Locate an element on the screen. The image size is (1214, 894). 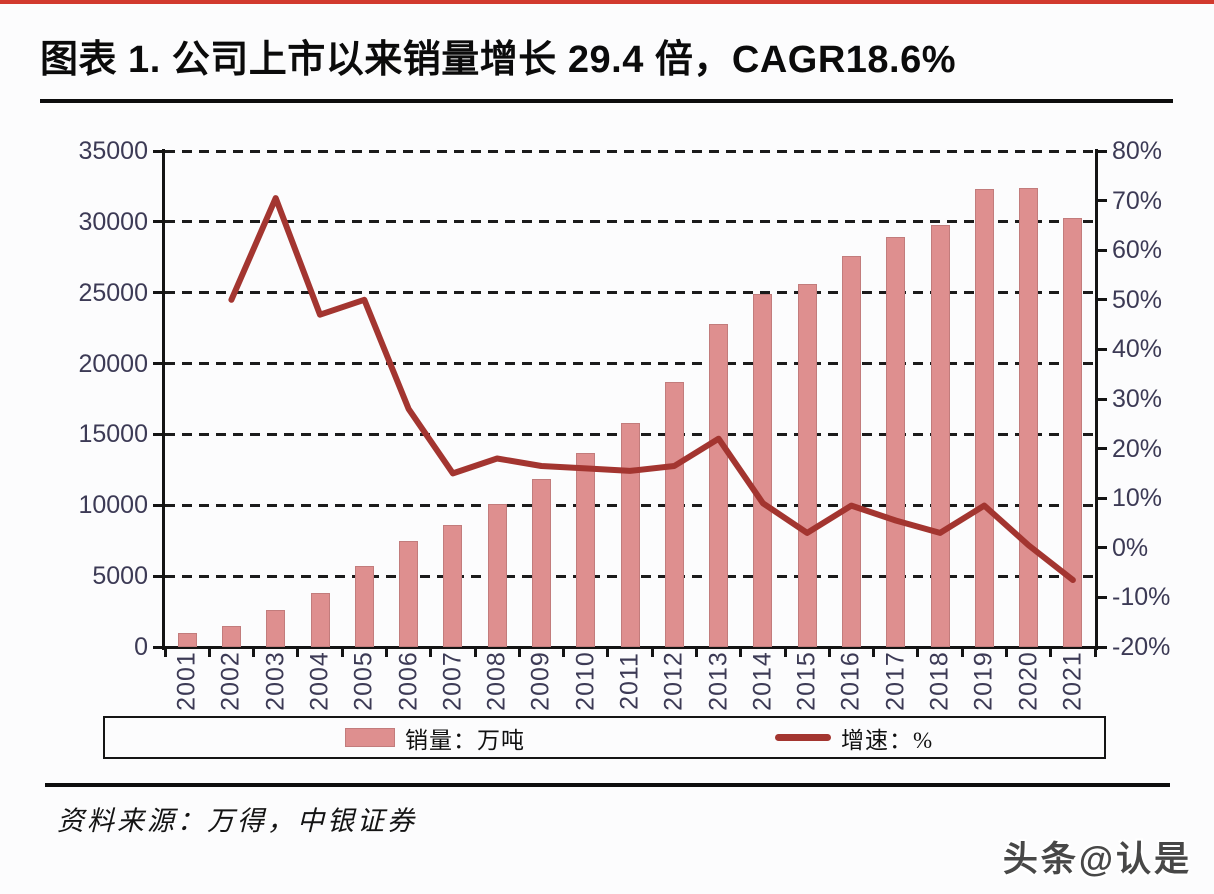
right-axis-label-70%: 70% is located at coordinates (1137, 200).